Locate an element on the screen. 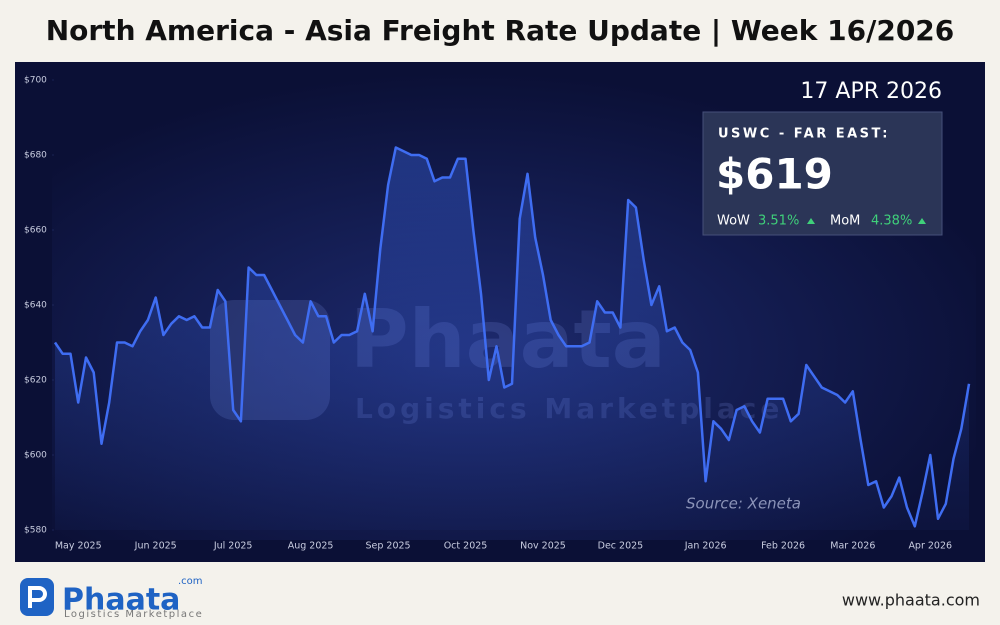 This screenshot has width=1000, height=625. rate-card is located at coordinates (822, 173).